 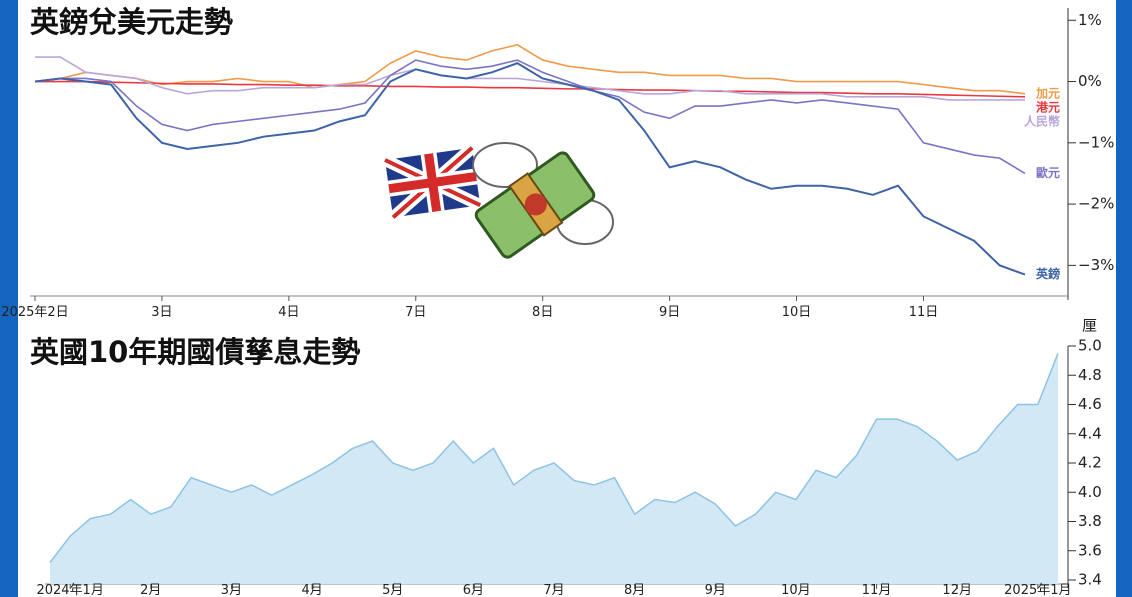 I want to click on x-tick-label: 2025年2日, so click(x=34, y=312).